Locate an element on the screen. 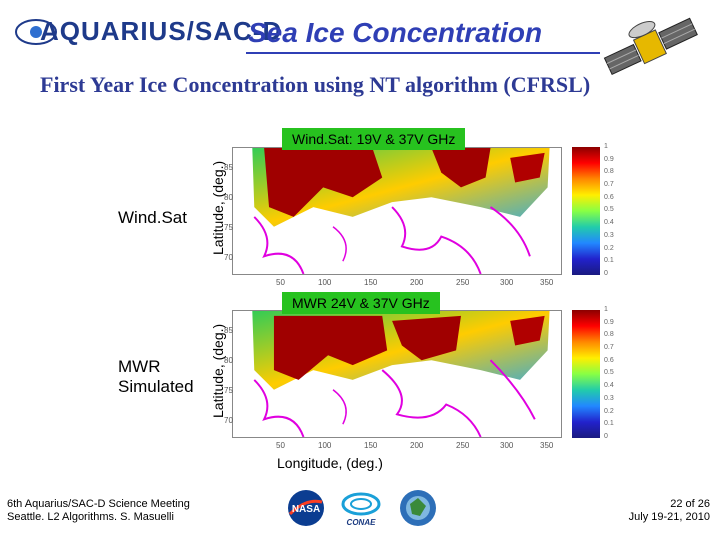 The width and height of the screenshot is (720, 540). colorbar-mwr is located at coordinates (586, 374).